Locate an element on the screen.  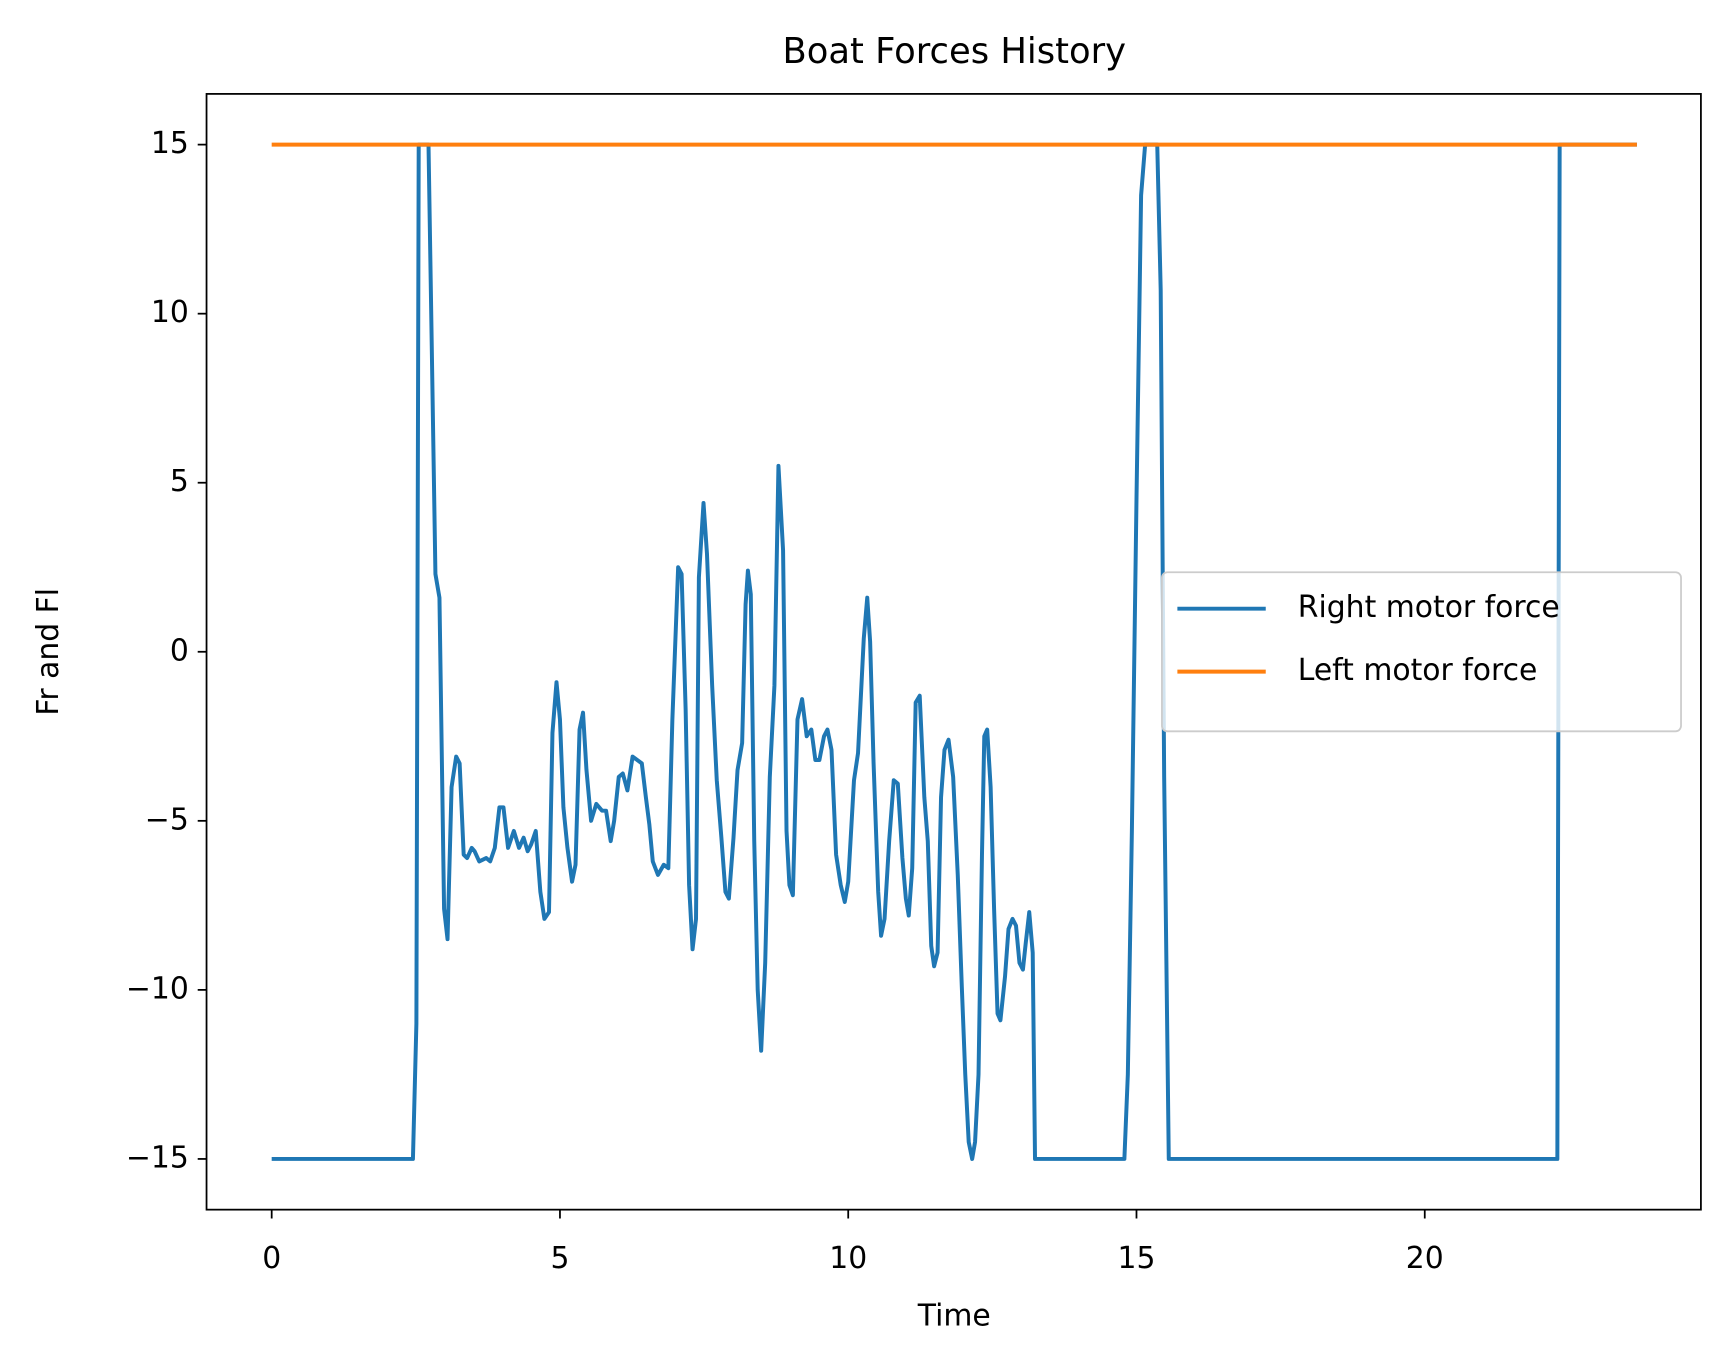
x-tick-label: 20 is located at coordinates (1425, 1258).